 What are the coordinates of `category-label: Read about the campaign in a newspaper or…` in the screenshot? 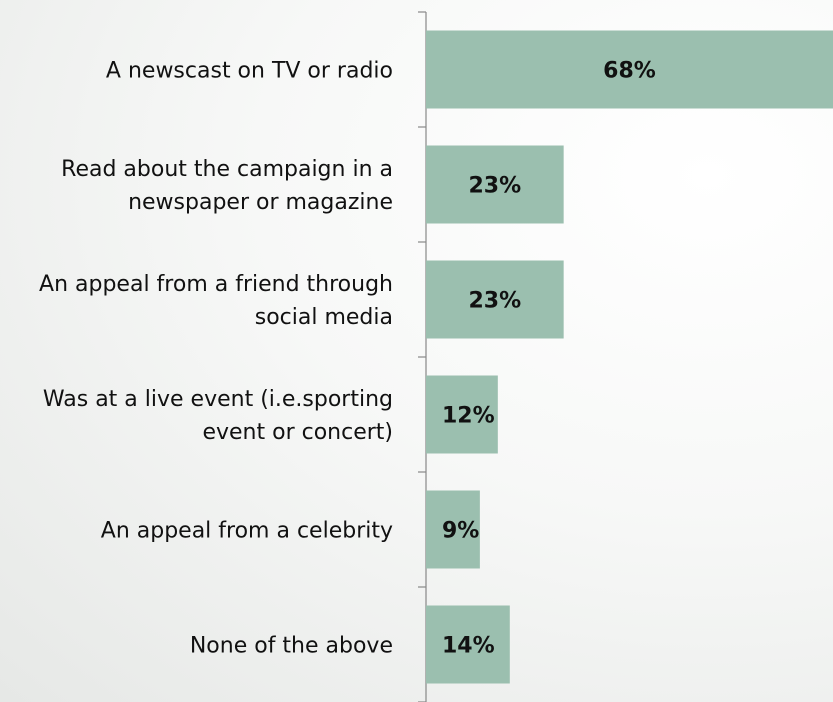 It's located at (227, 186).